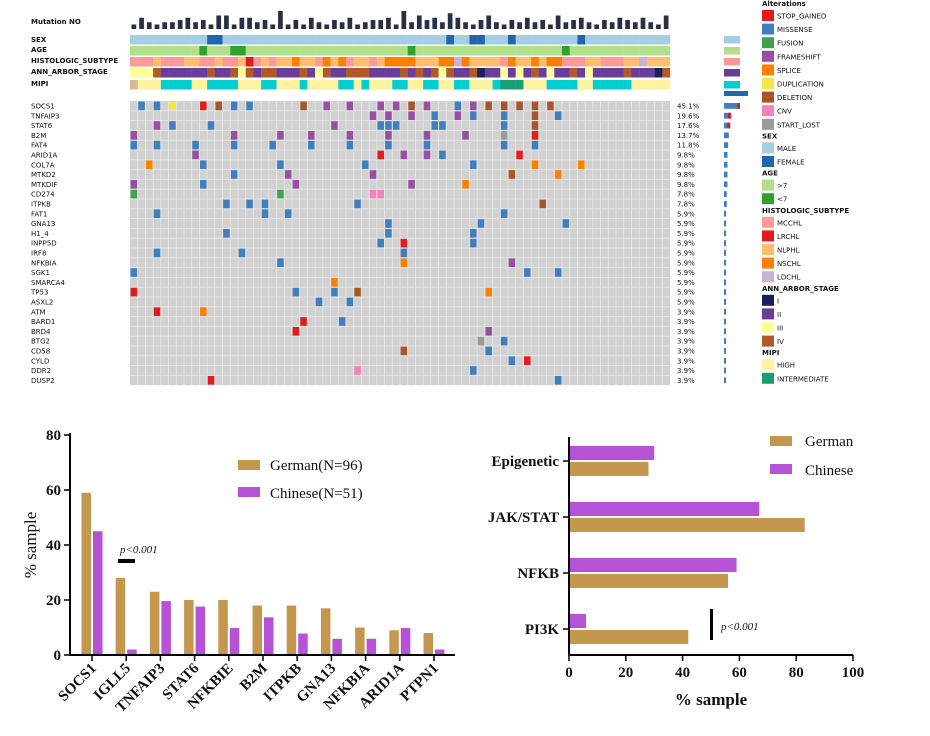 Image resolution: width=930 pixels, height=736 pixels. I want to click on mutation-cell-stop-gained, so click(404, 243).